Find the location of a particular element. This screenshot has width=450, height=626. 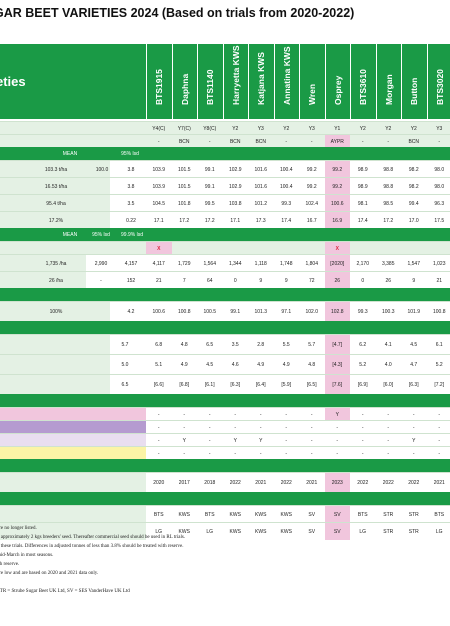

variety-header: Annatina KWS is located at coordinates (286, 81).